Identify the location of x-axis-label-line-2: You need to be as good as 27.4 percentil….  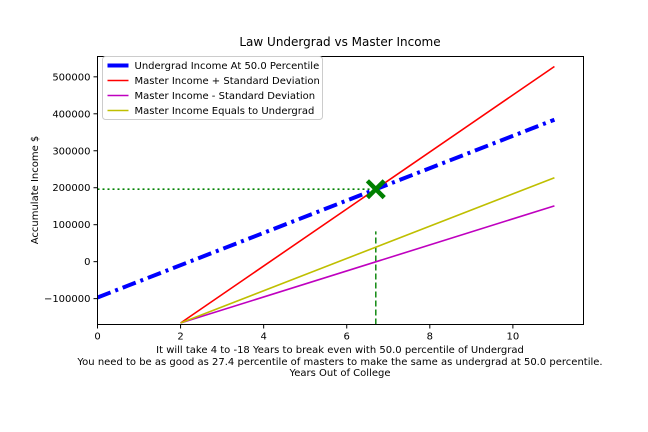
(339, 362).